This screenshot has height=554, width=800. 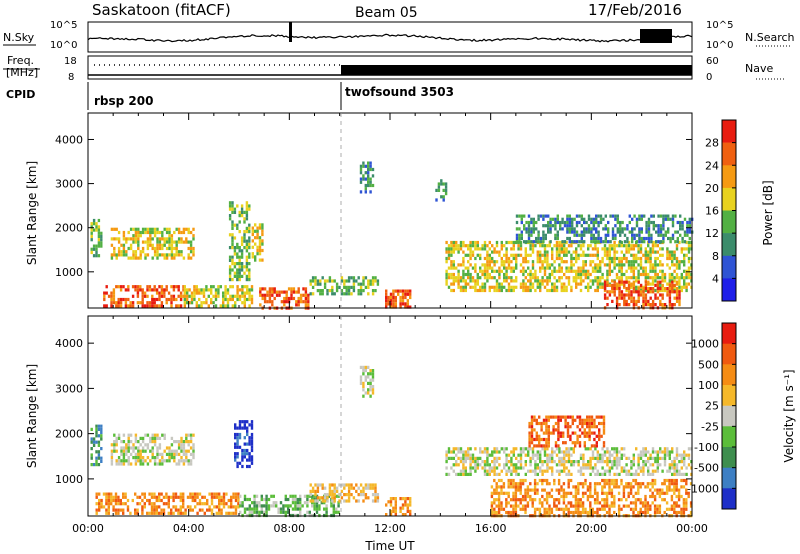 What do you see at coordinates (32, 213) in the screenshot?
I see `power-ylabel: Slant Range [km]` at bounding box center [32, 213].